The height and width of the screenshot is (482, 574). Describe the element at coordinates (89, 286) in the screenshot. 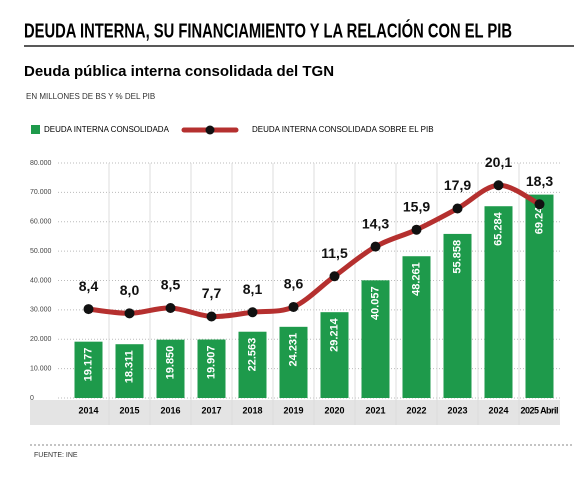

I see `line-value-label: 8,4` at that location.